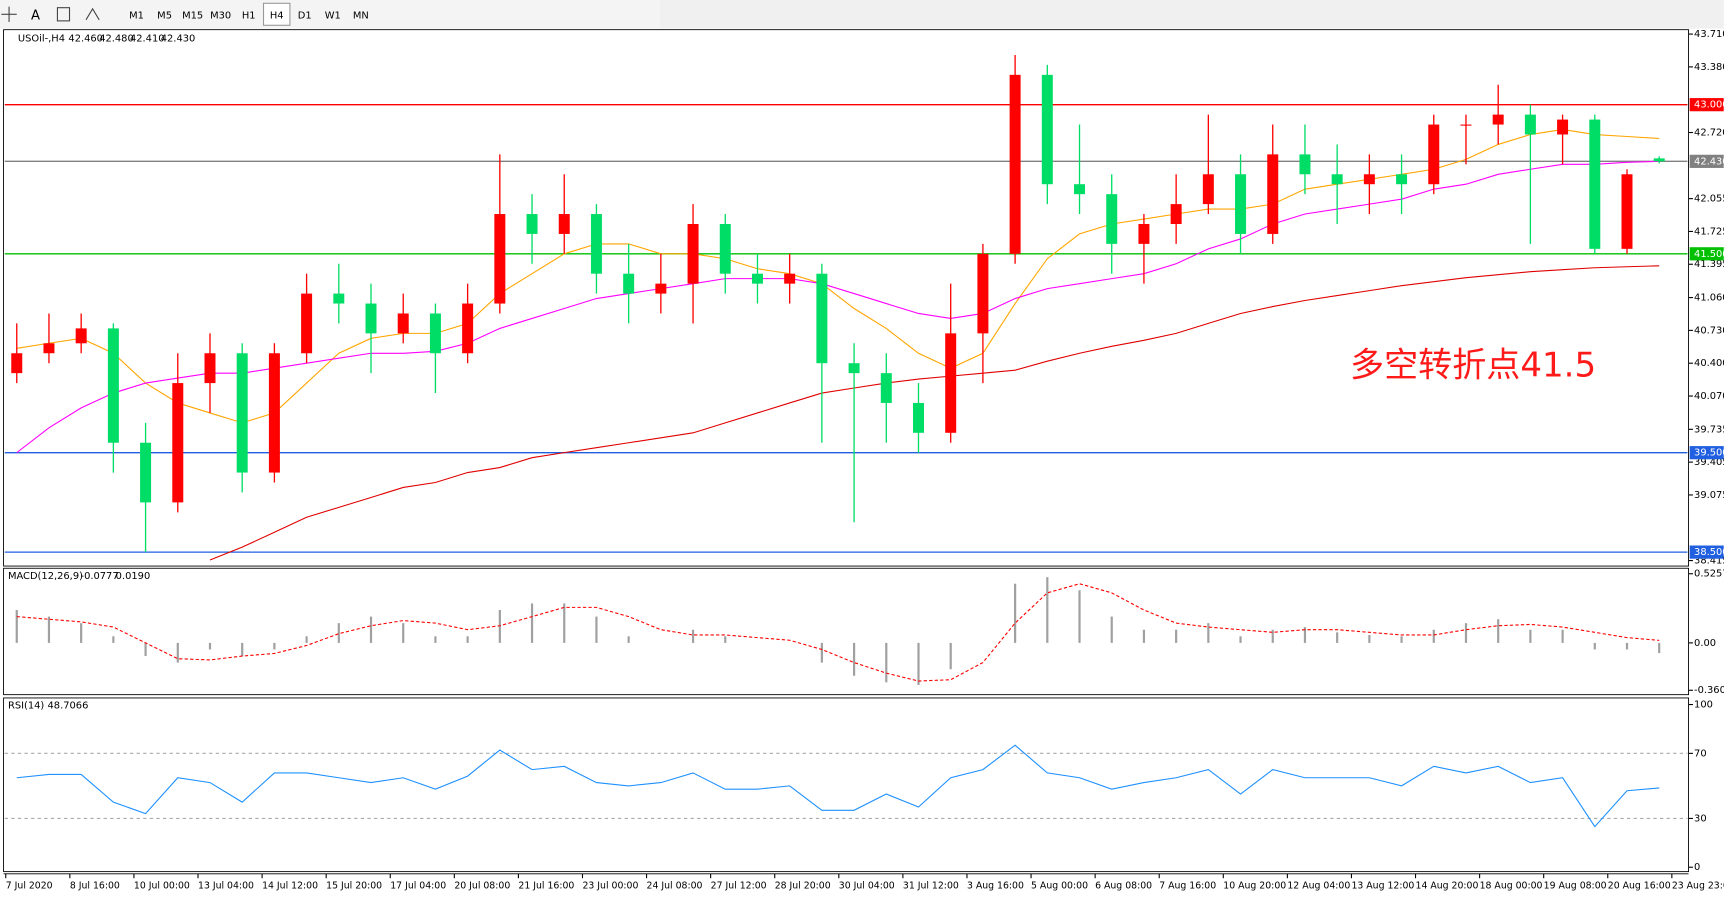  What do you see at coordinates (1709, 462) in the screenshot?
I see `y-tick-label: 39.405` at bounding box center [1709, 462].